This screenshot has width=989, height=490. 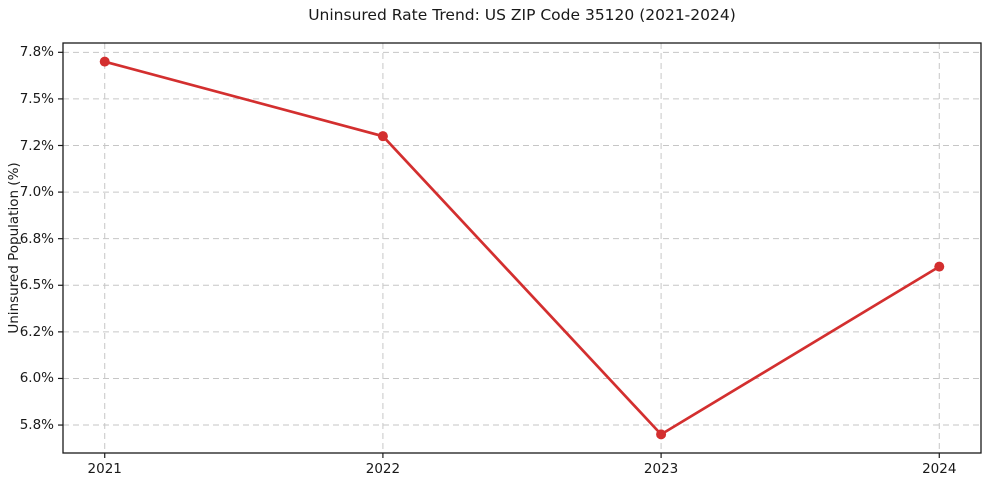 I want to click on y-tick-label: 6.8%, so click(x=36, y=238).